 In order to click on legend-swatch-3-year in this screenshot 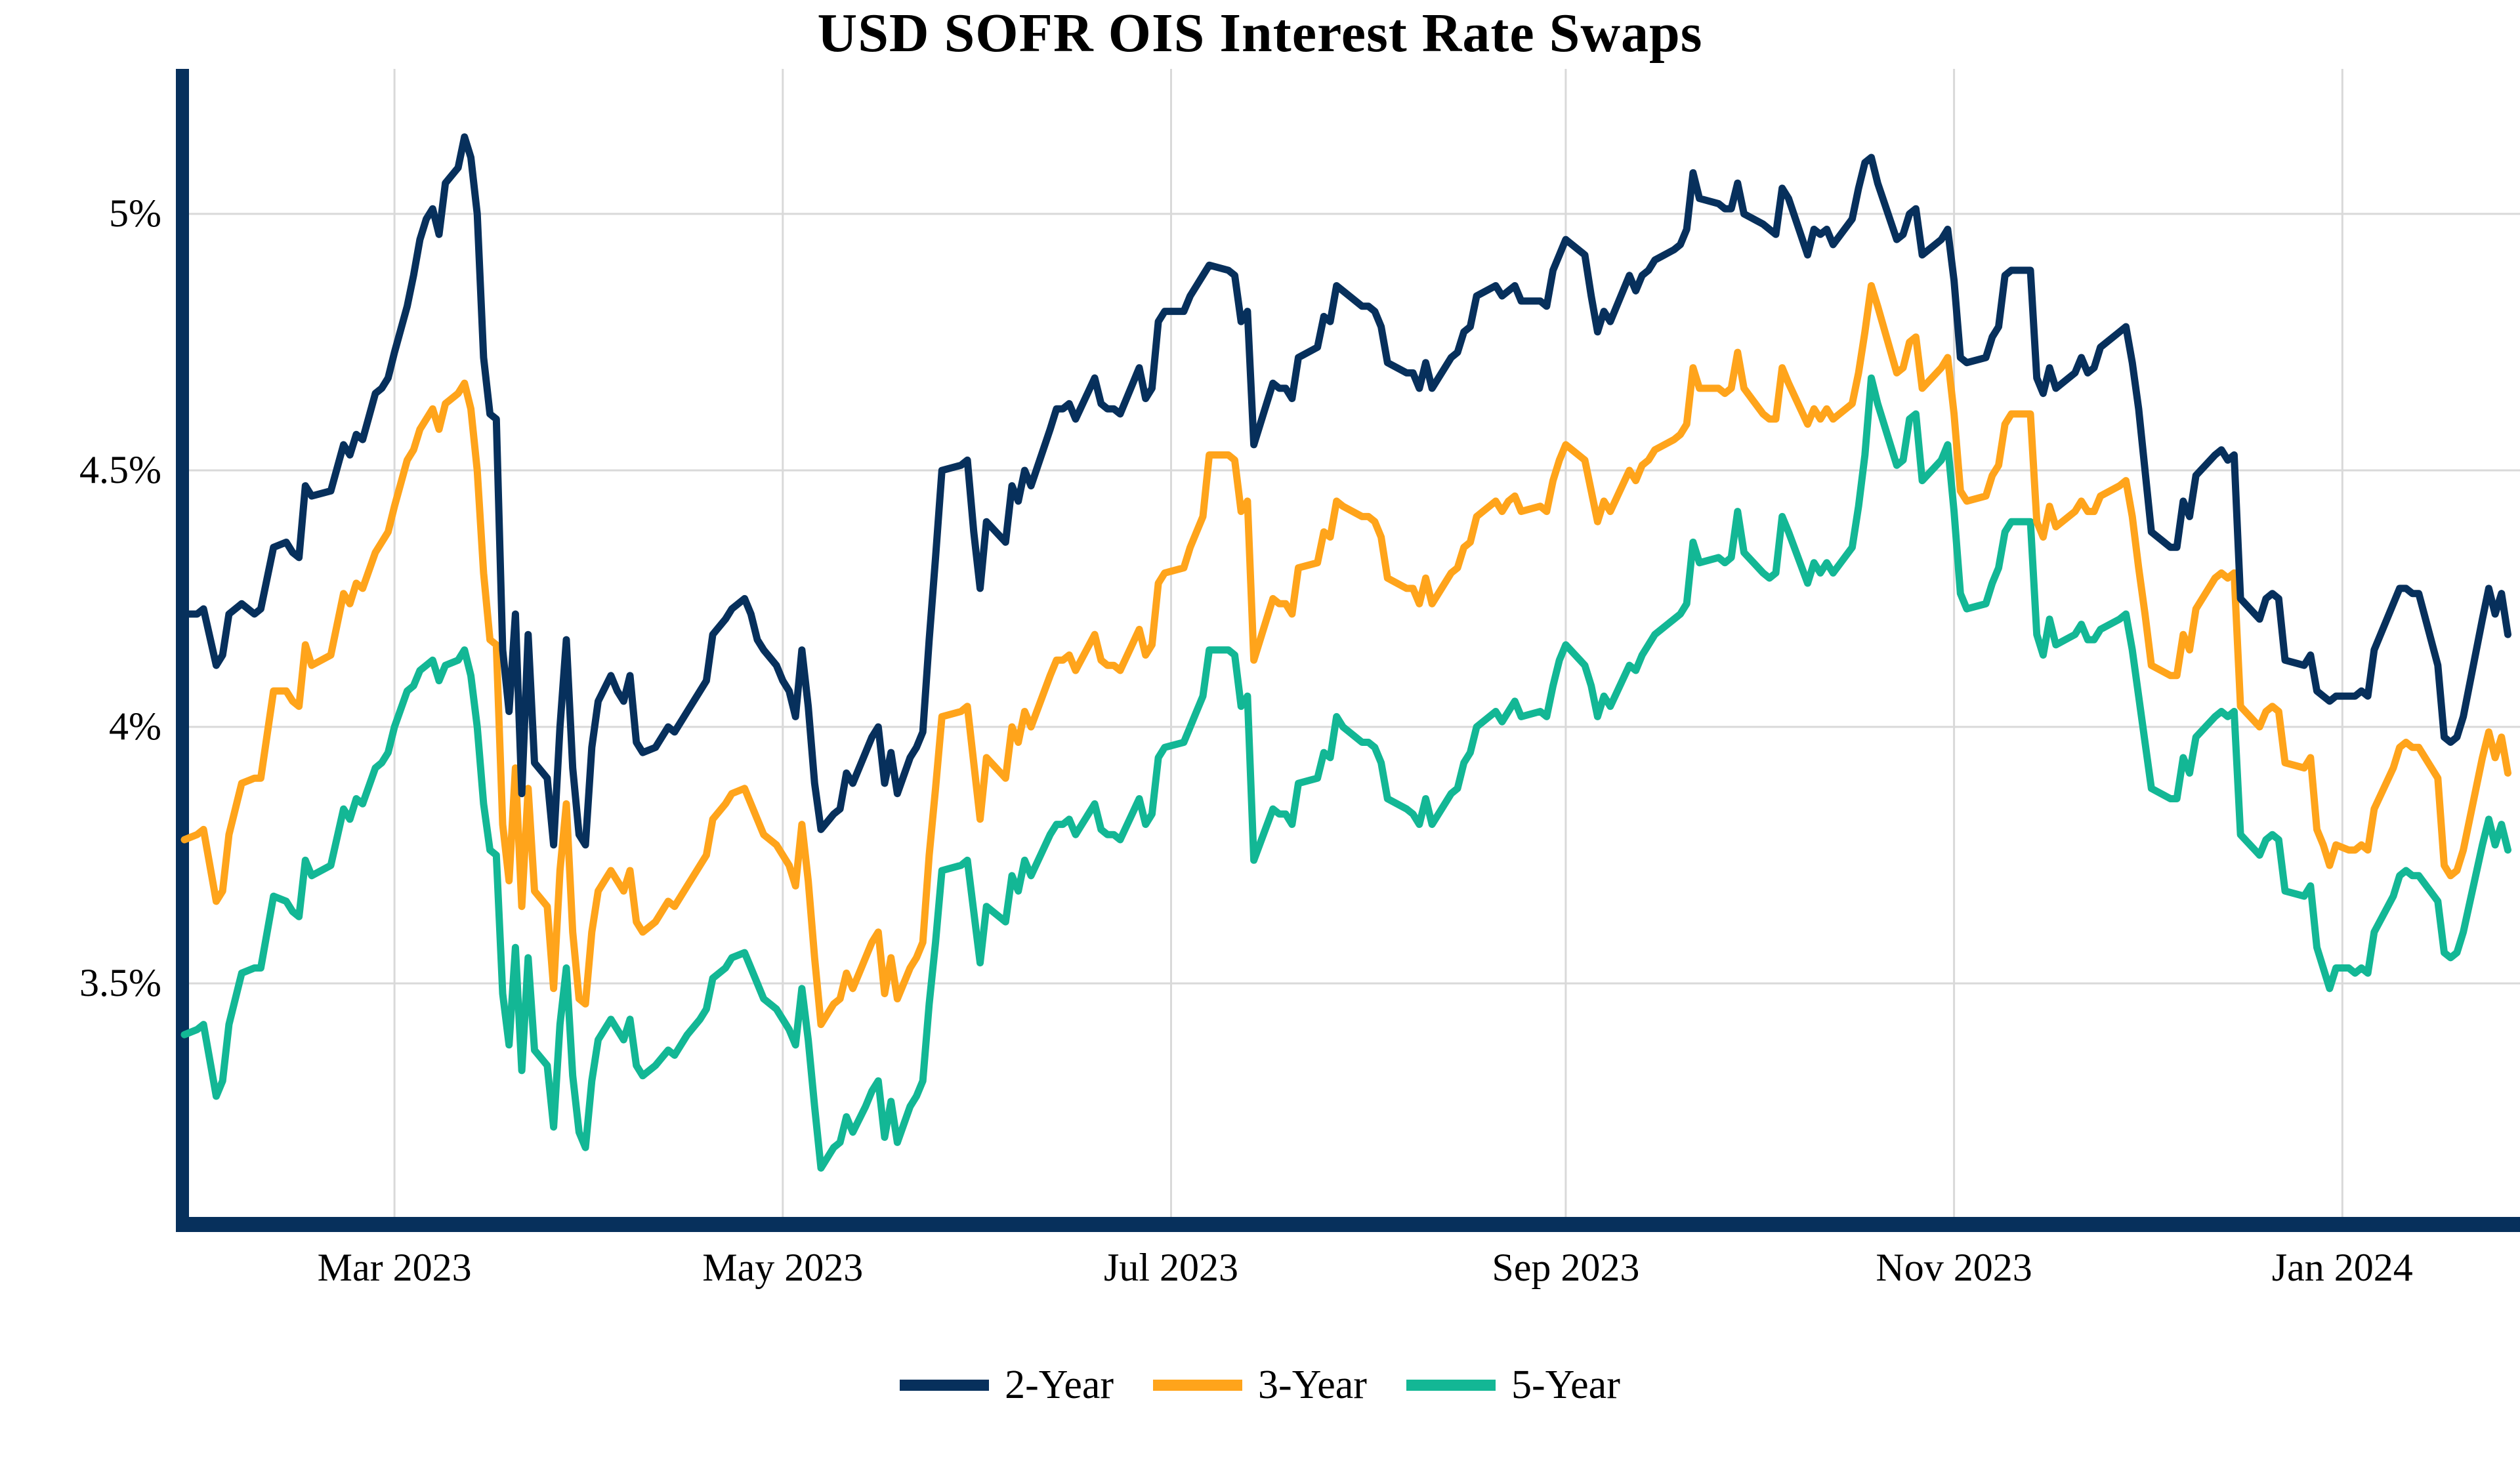, I will do `click(1198, 1385)`.